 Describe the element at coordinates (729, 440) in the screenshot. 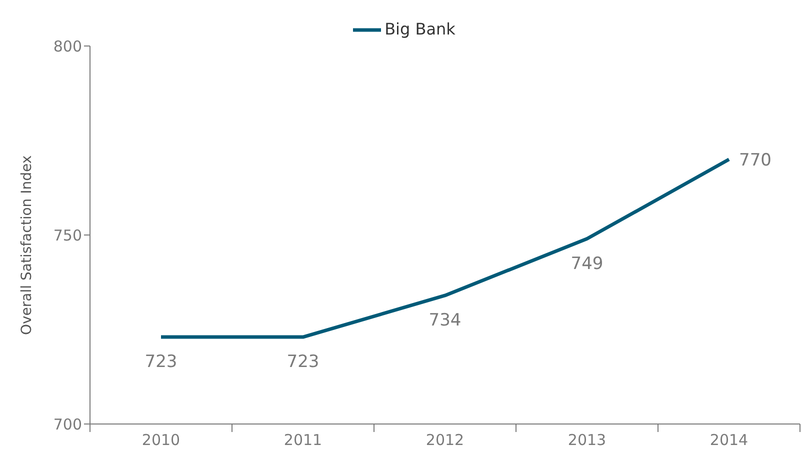

I see `x-tick-label: 2014` at that location.